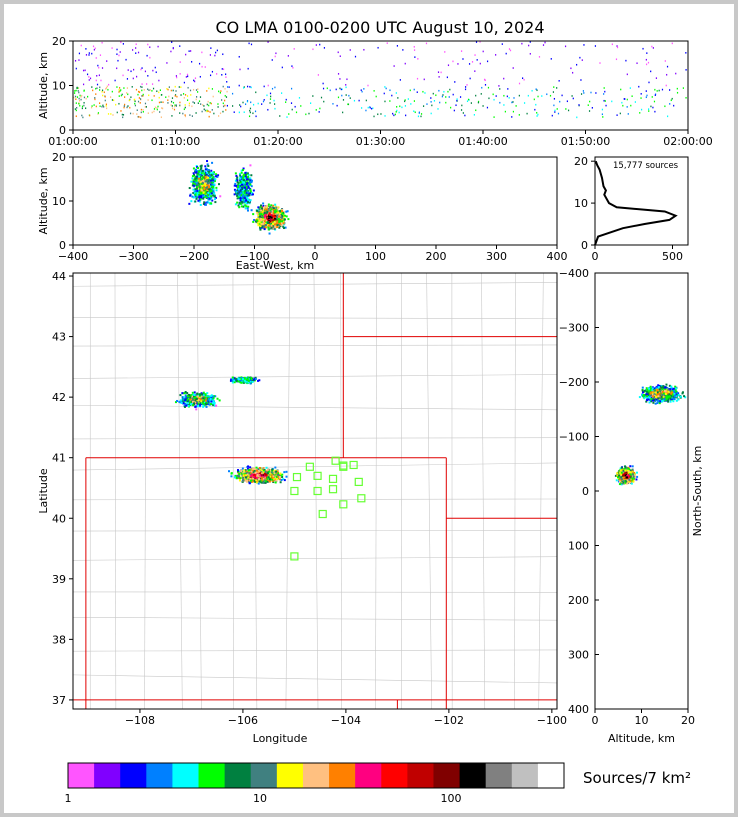 The image size is (738, 817). Describe the element at coordinates (309, 466) in the screenshot. I see `lma-station-marker` at that location.